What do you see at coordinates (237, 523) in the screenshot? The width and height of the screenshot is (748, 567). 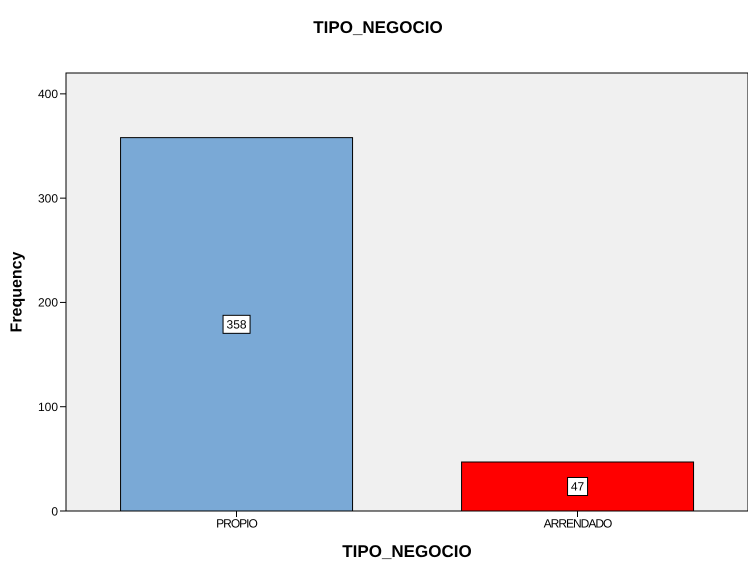 I see `x-tick-label: PROPIO` at bounding box center [237, 523].